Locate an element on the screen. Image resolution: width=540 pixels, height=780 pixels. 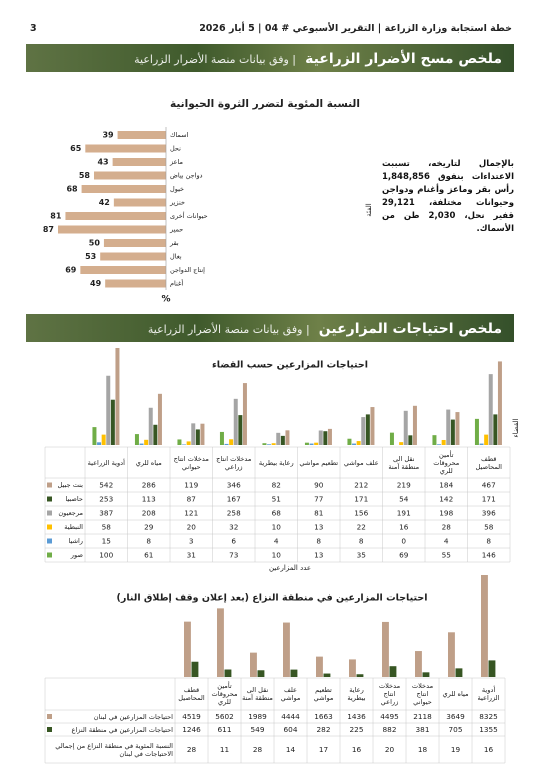
legend-label: حاصبيا is located at coordinates (74, 499).